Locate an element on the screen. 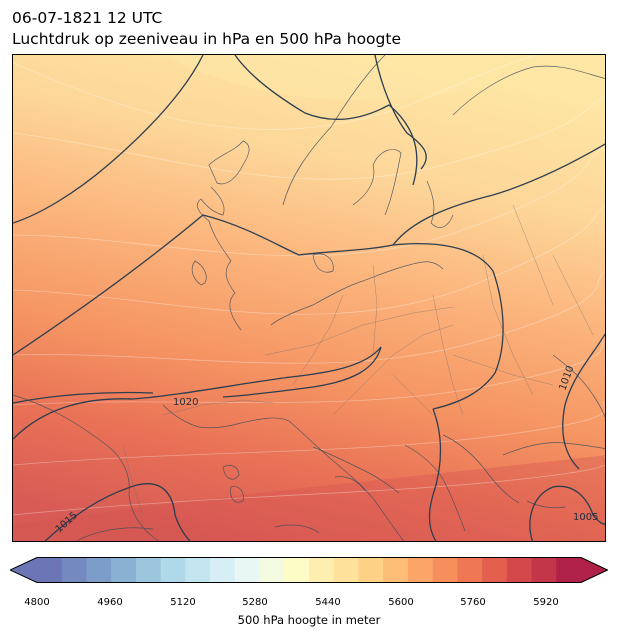 The image size is (618, 639). colorbar is located at coordinates (309, 570).